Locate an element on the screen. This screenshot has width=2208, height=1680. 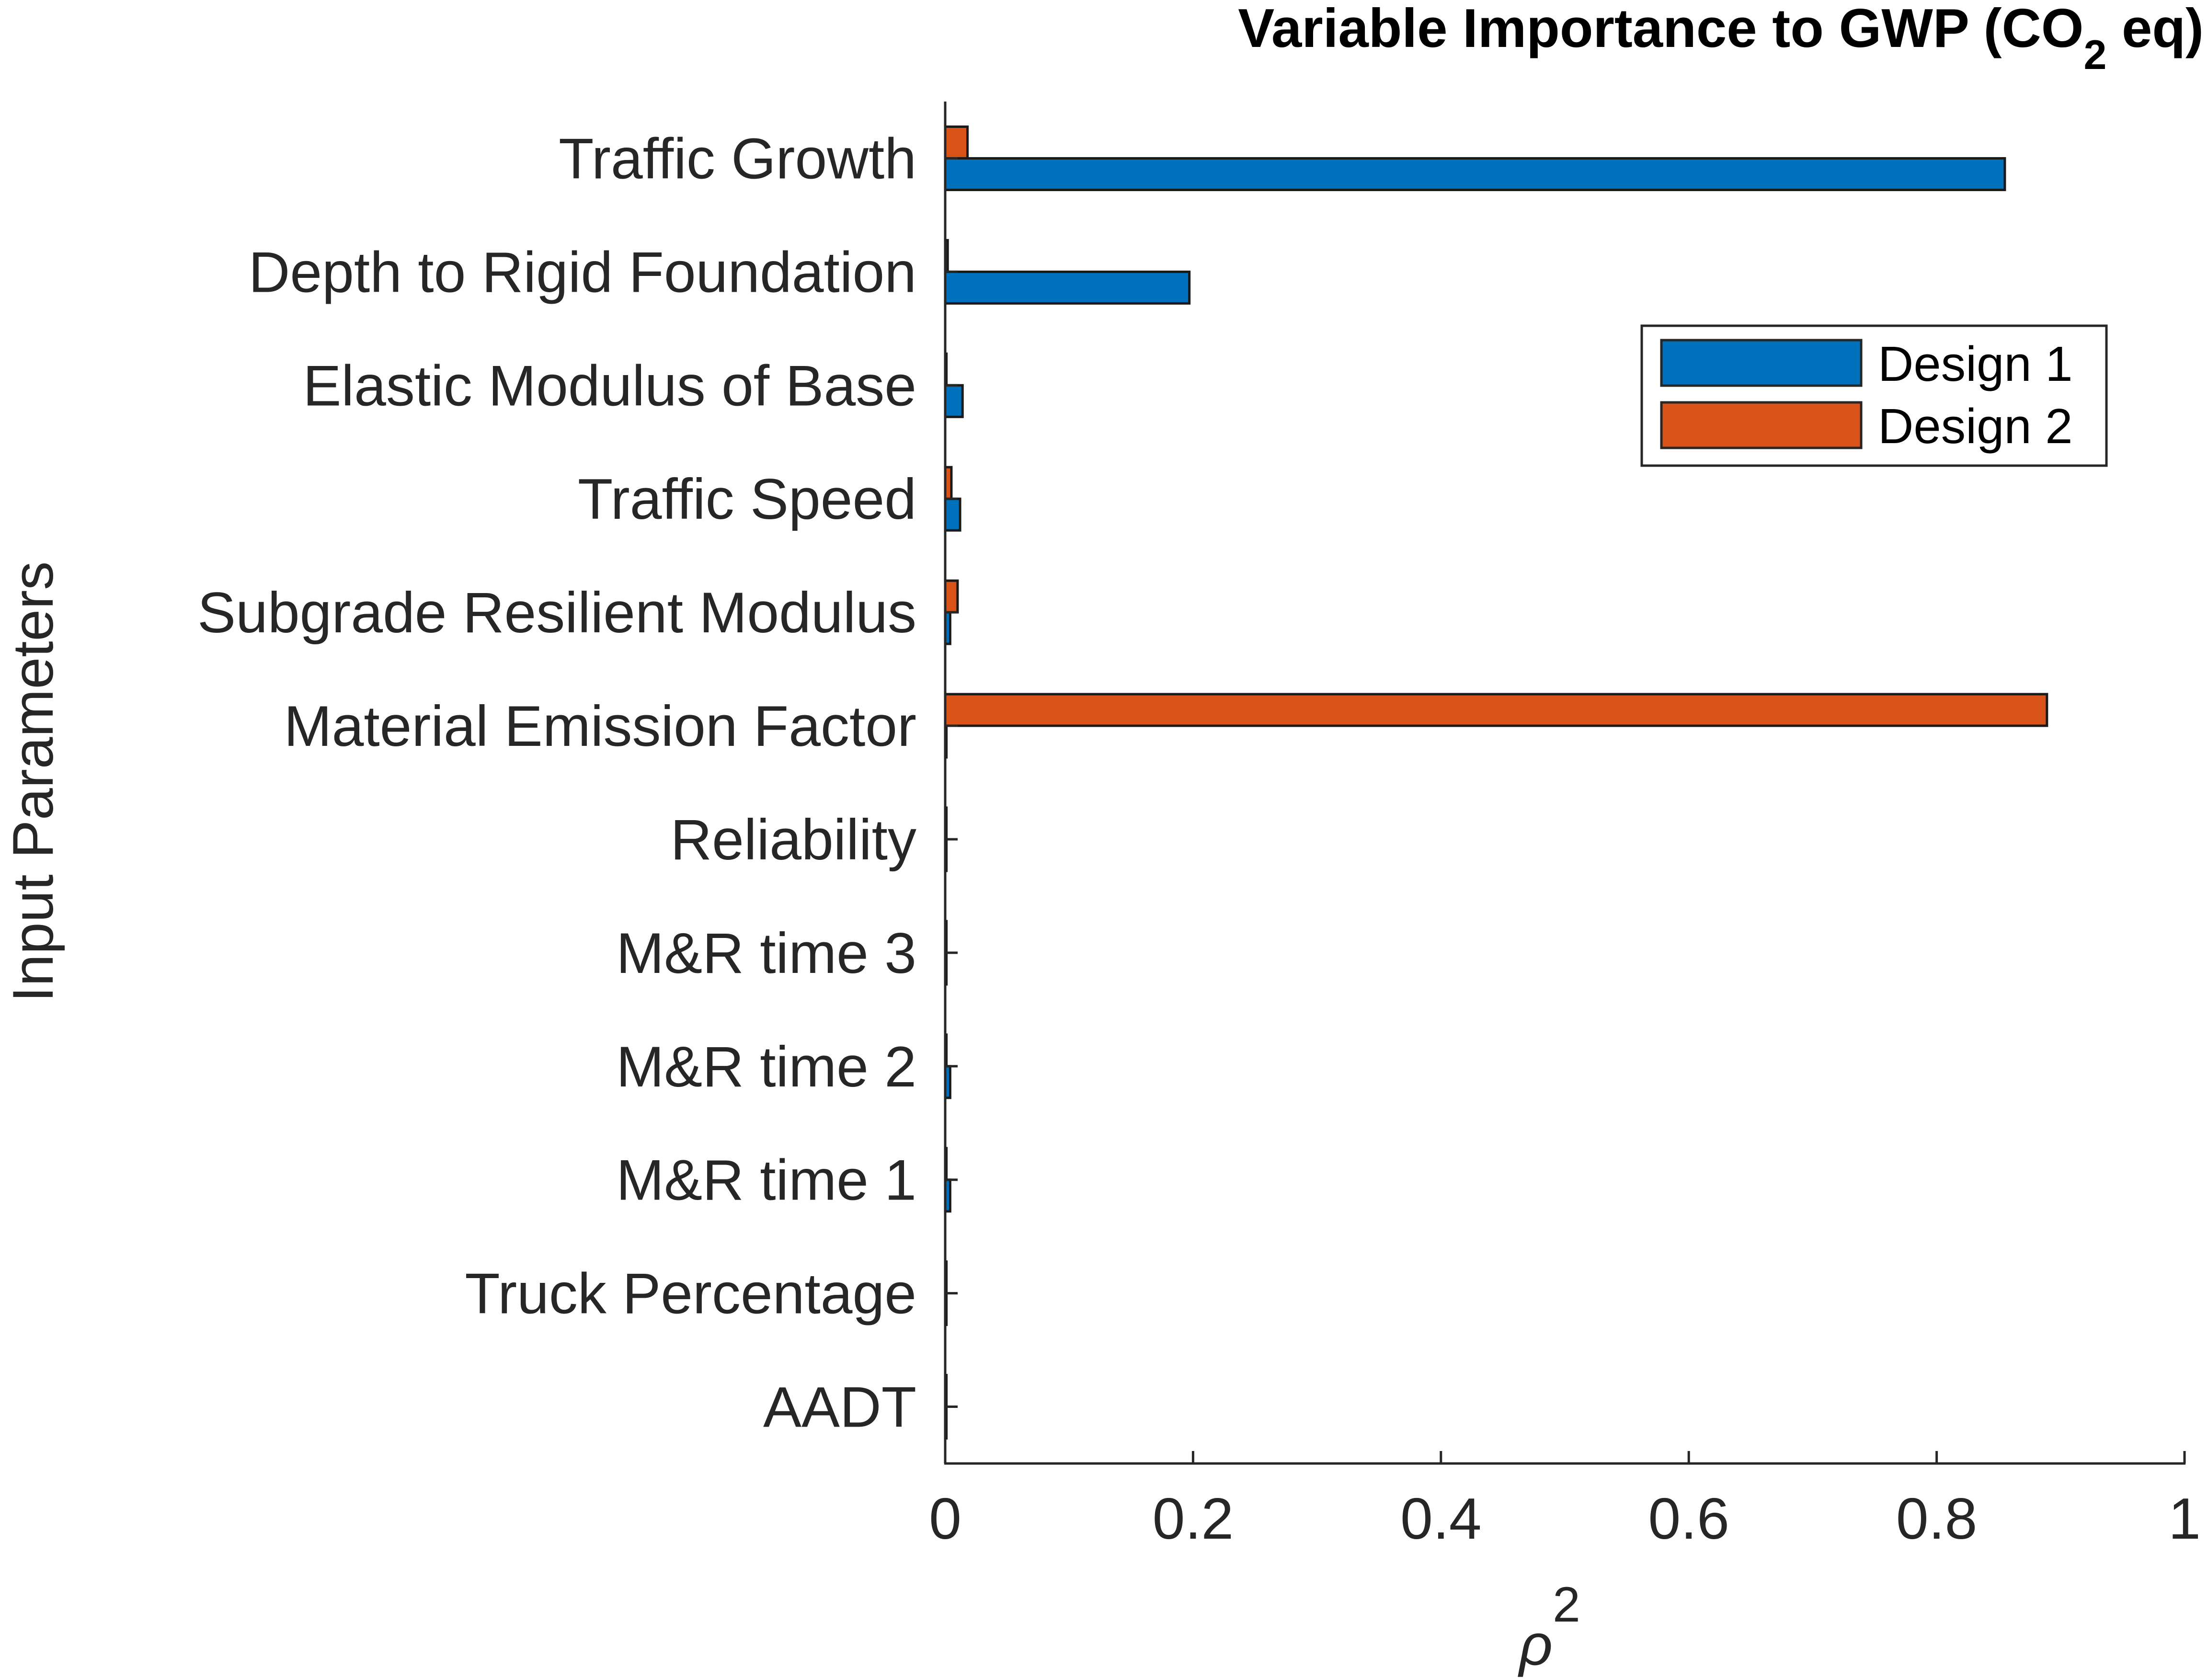
y-tick-label: M&R time 1 is located at coordinates (766, 1180).